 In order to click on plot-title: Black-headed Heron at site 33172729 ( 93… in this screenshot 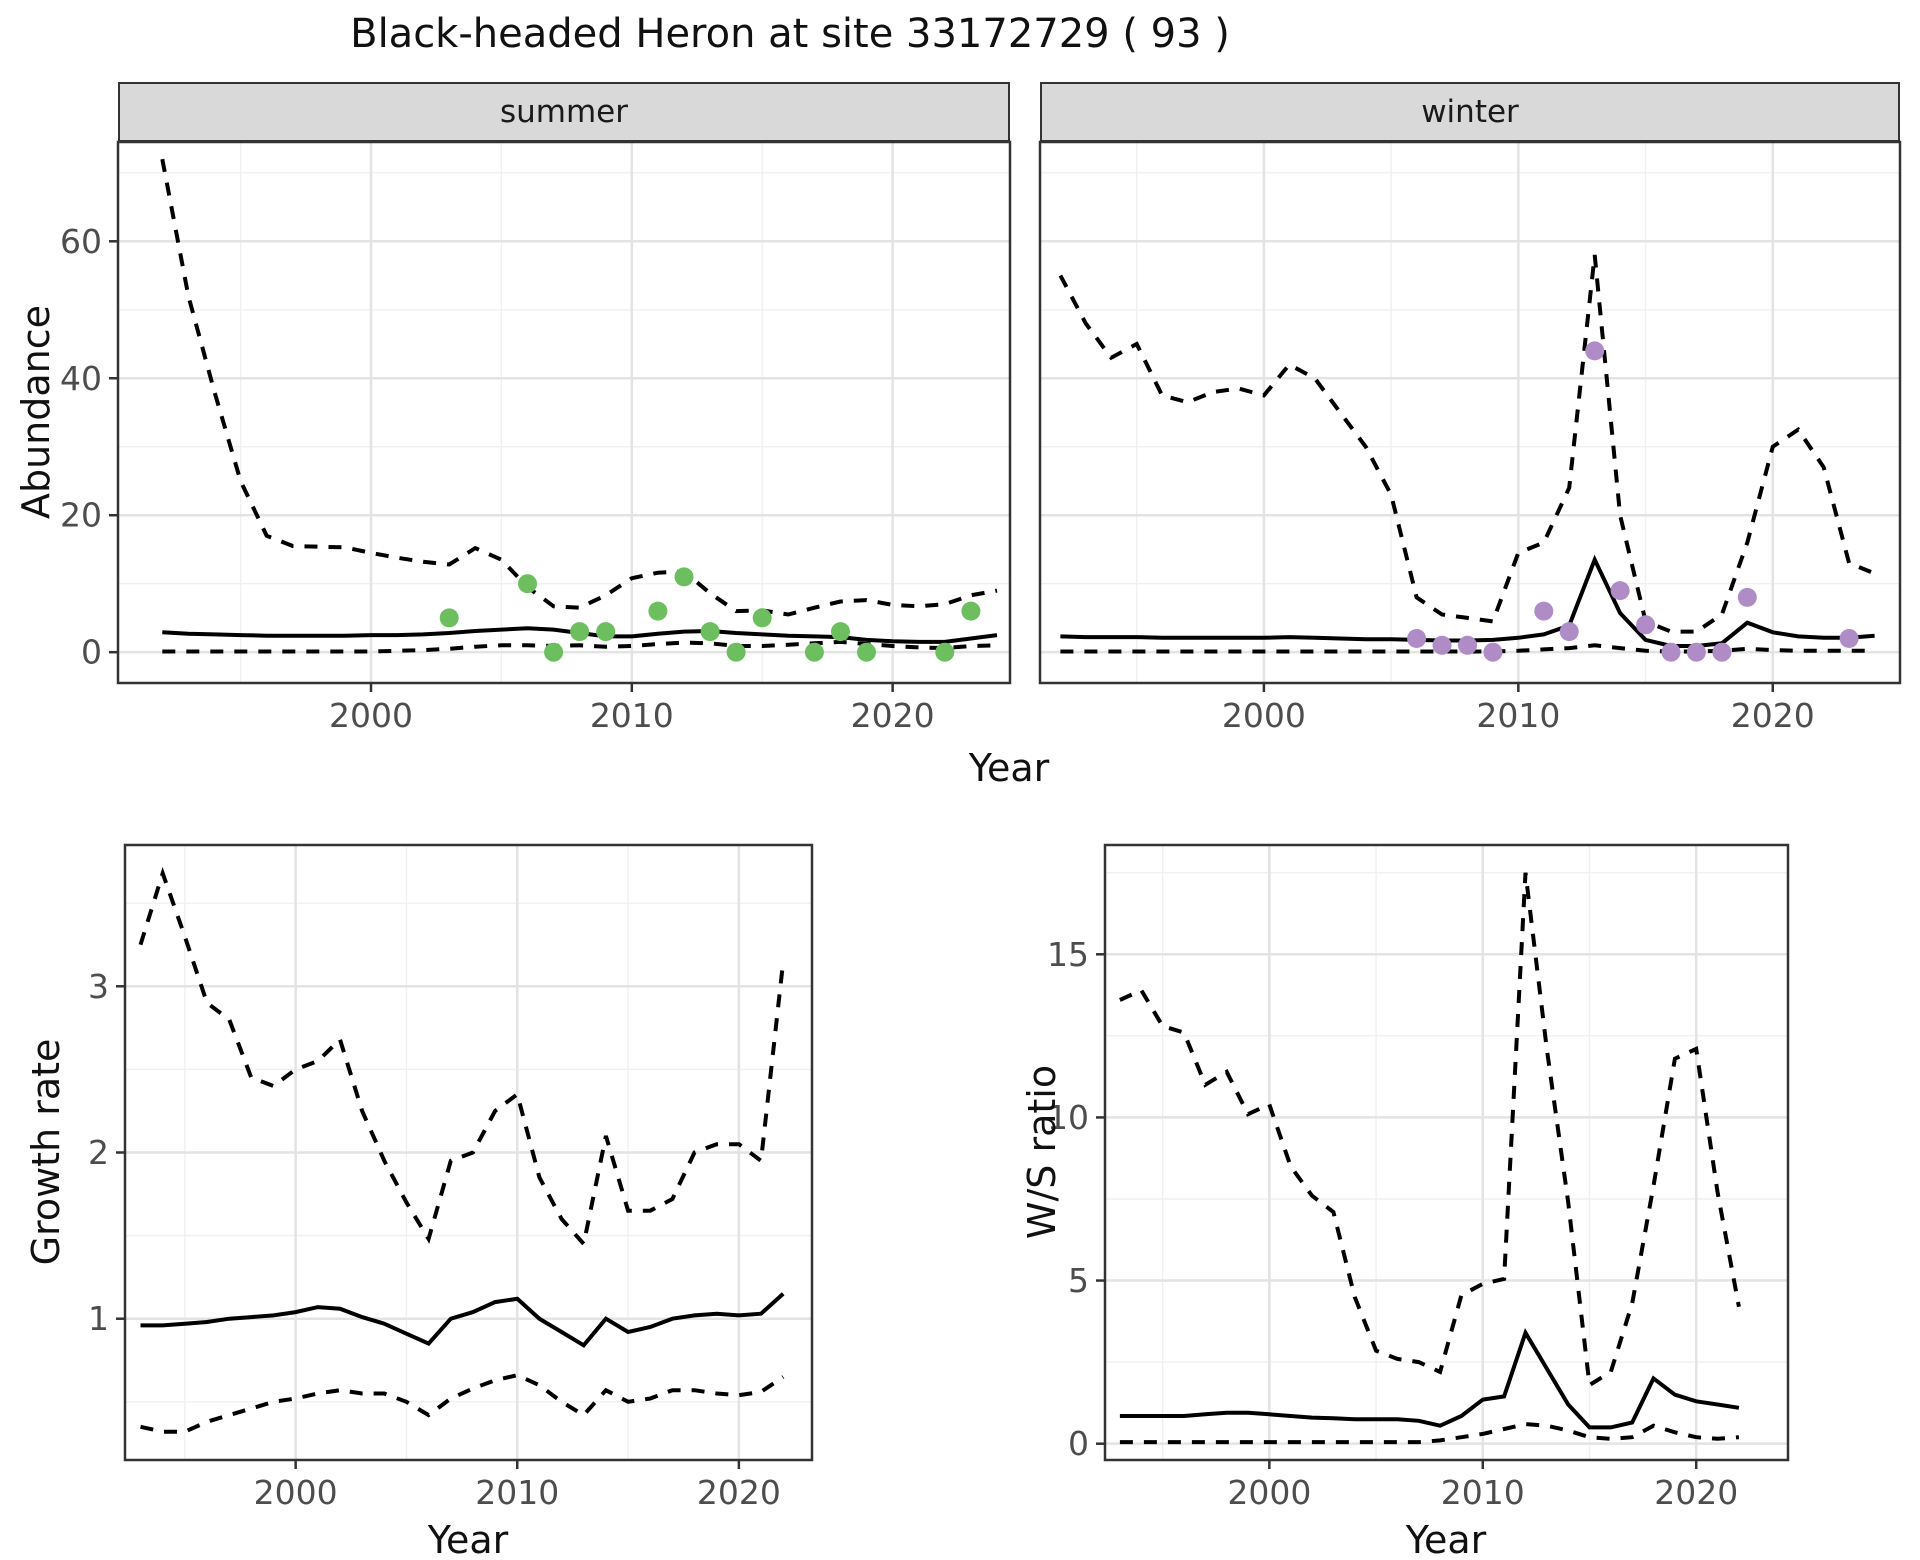, I will do `click(790, 34)`.